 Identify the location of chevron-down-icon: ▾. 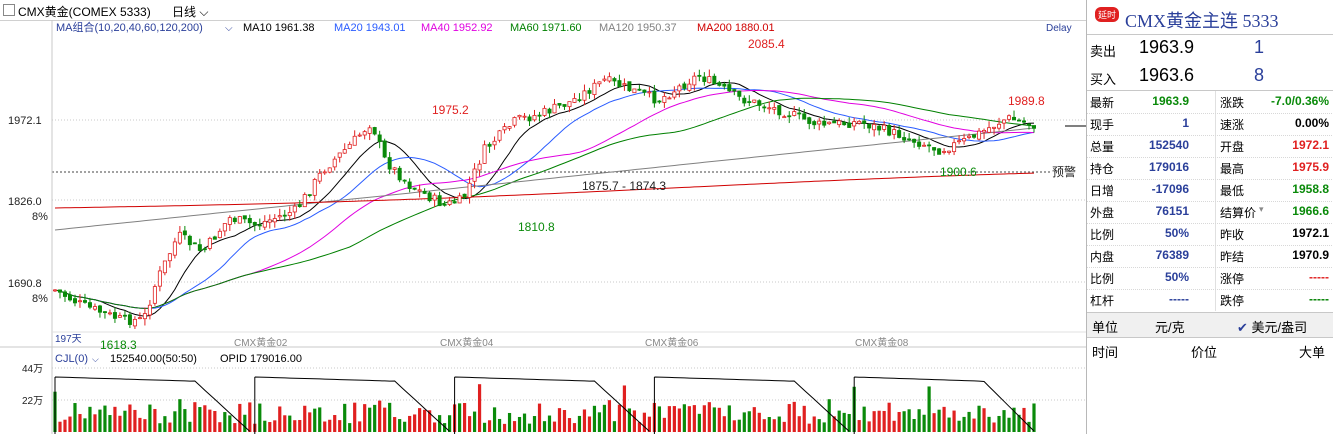
(1261, 209).